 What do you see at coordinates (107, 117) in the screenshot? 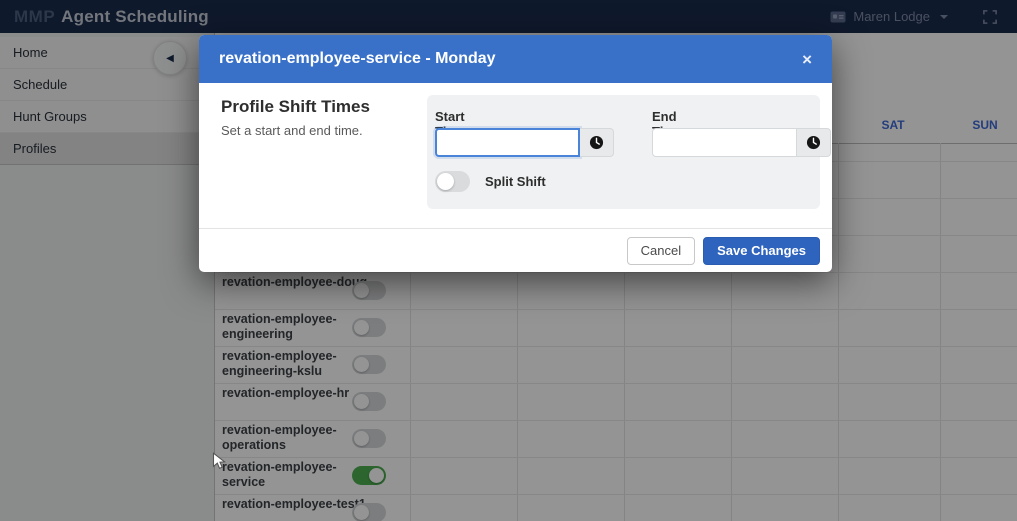
I see `sidebar-item-hunt-groups: Hunt Groups` at bounding box center [107, 117].